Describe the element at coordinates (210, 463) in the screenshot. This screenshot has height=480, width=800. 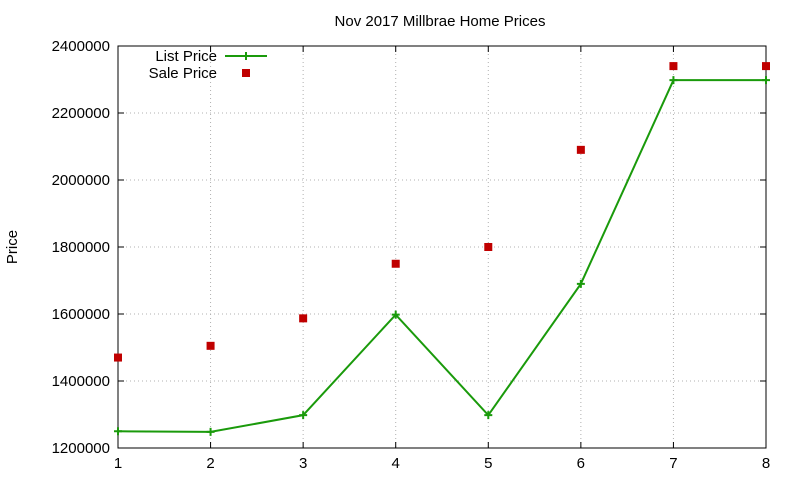
I see `x-tick-label: 2` at that location.